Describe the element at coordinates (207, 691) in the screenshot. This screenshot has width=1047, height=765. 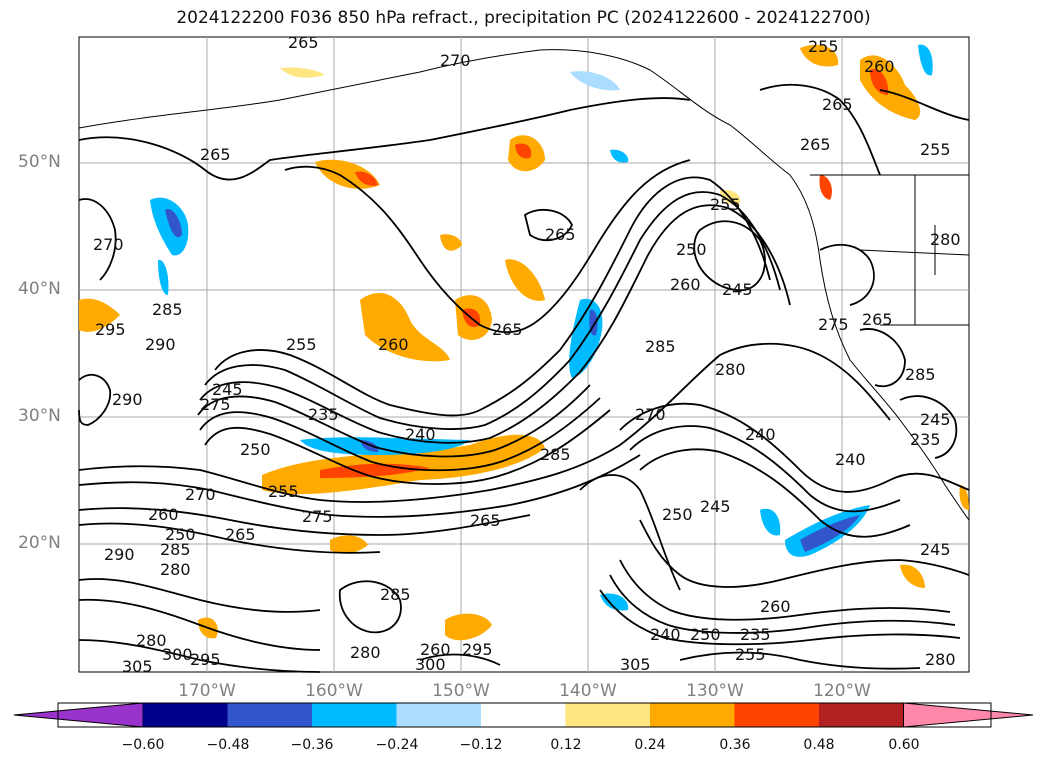
I see `lon-label: 170°W` at that location.